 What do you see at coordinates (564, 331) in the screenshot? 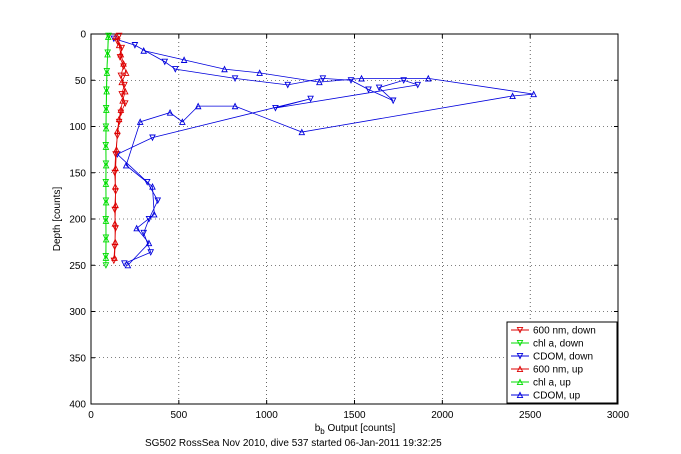
I see `legend-label: 600 nm, down` at bounding box center [564, 331].